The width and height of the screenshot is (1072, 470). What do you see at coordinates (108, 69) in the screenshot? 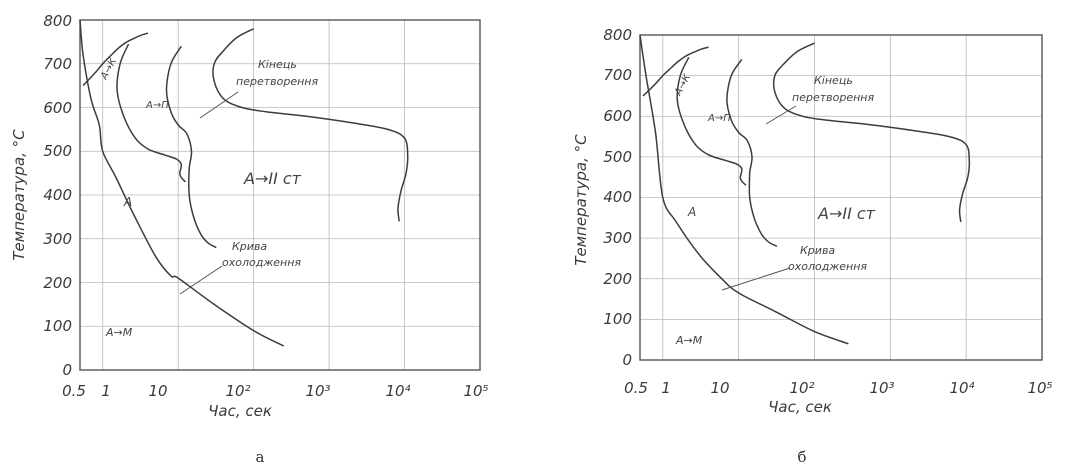
I see `annotation-a-k: А→К` at bounding box center [108, 69].